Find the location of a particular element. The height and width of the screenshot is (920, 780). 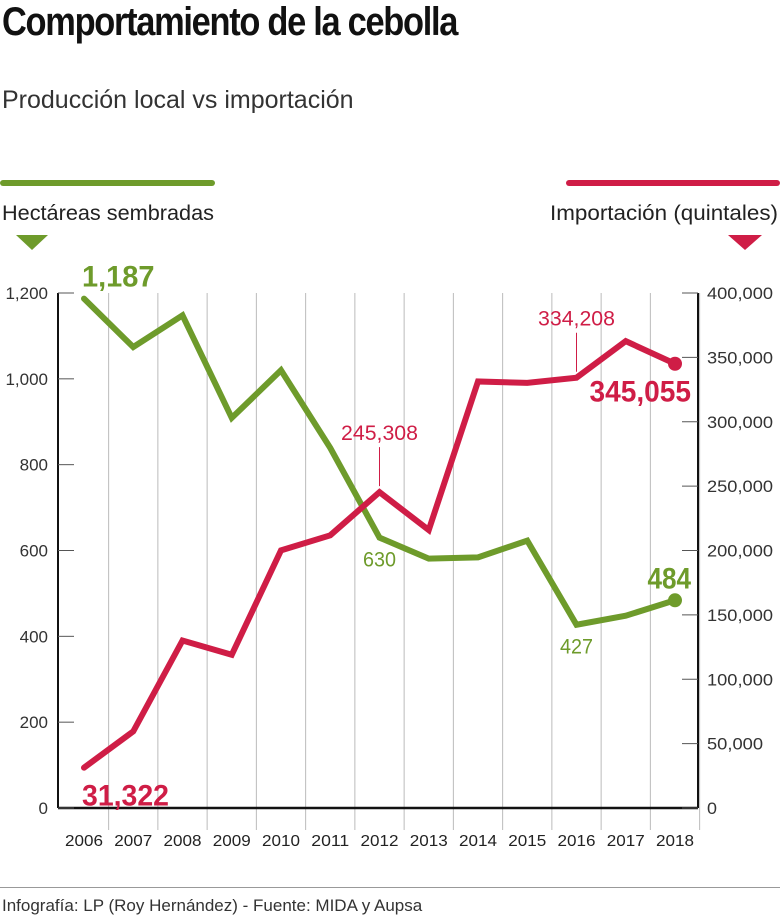

left-tick-label: 600 is located at coordinates (34, 551).